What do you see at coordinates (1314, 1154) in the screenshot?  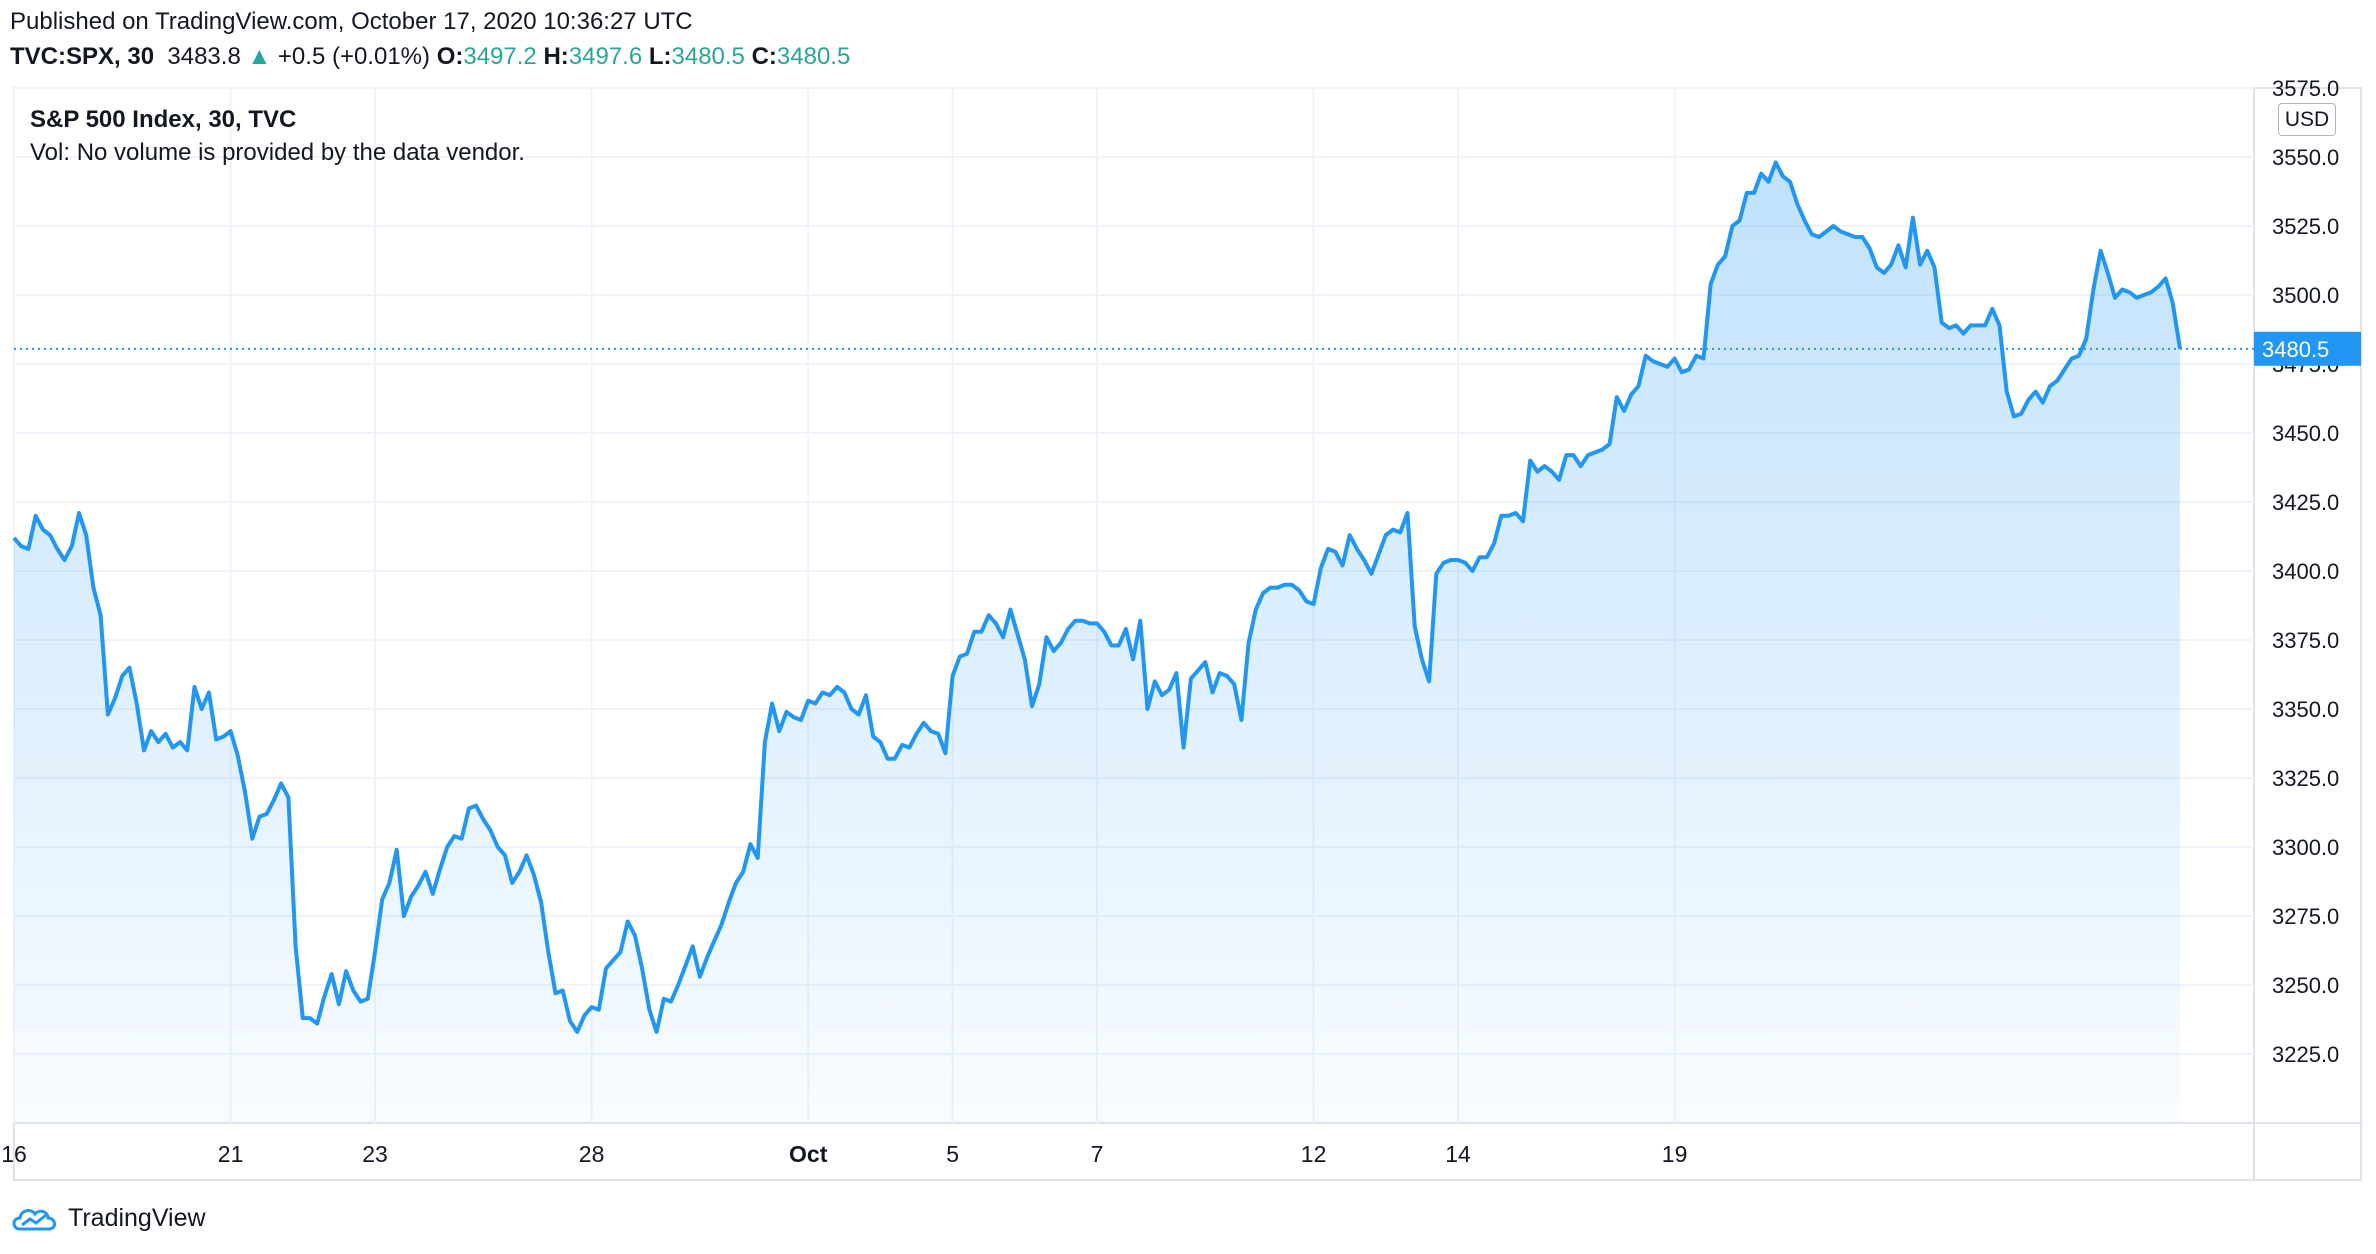 I see `x-tick-label: 12` at bounding box center [1314, 1154].